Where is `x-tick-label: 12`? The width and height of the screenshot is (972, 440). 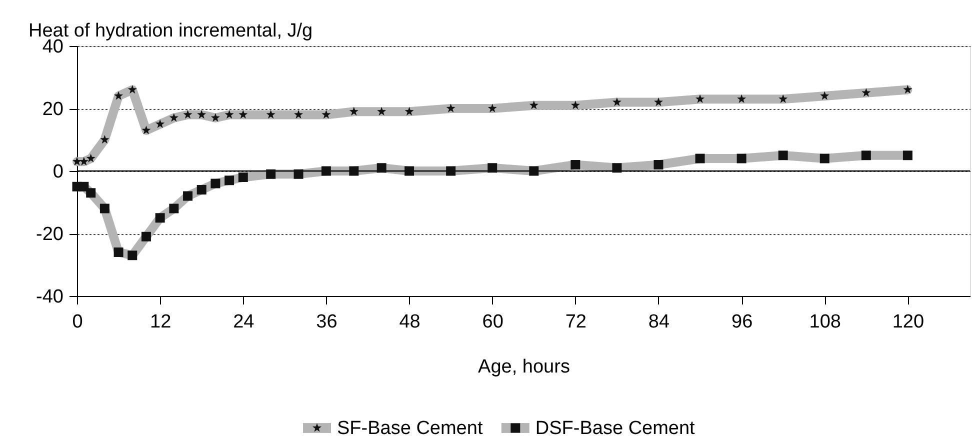
x-tick-label: 12 is located at coordinates (161, 322).